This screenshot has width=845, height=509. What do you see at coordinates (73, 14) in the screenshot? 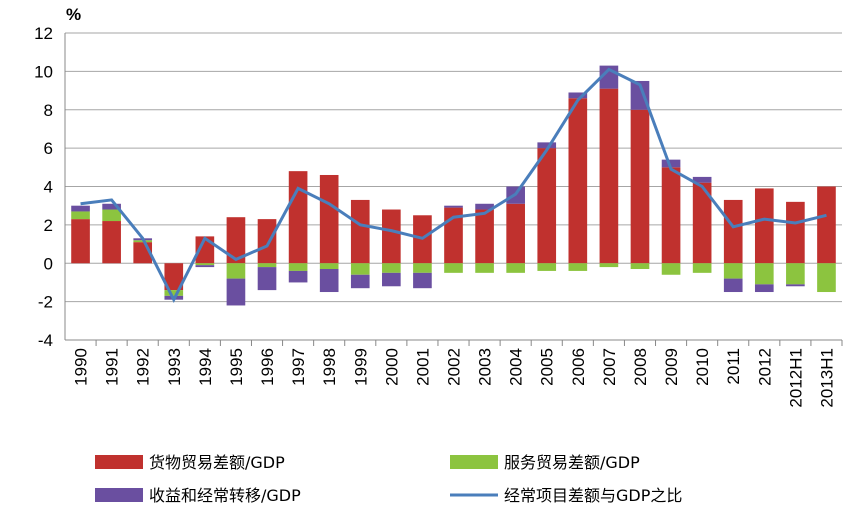
I see `y-axis-unit: %` at bounding box center [73, 14].